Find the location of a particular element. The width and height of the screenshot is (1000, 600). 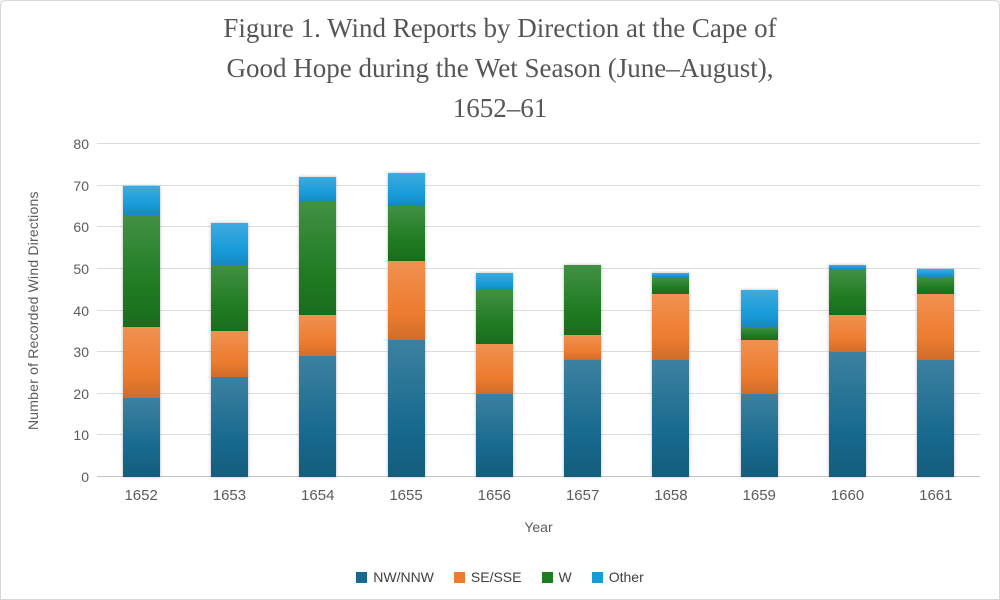

x-axis-tick-labels: 1652 1653 1654 1655 1656 1657 1658 1659 1660 1661 is located at coordinates (538, 495).